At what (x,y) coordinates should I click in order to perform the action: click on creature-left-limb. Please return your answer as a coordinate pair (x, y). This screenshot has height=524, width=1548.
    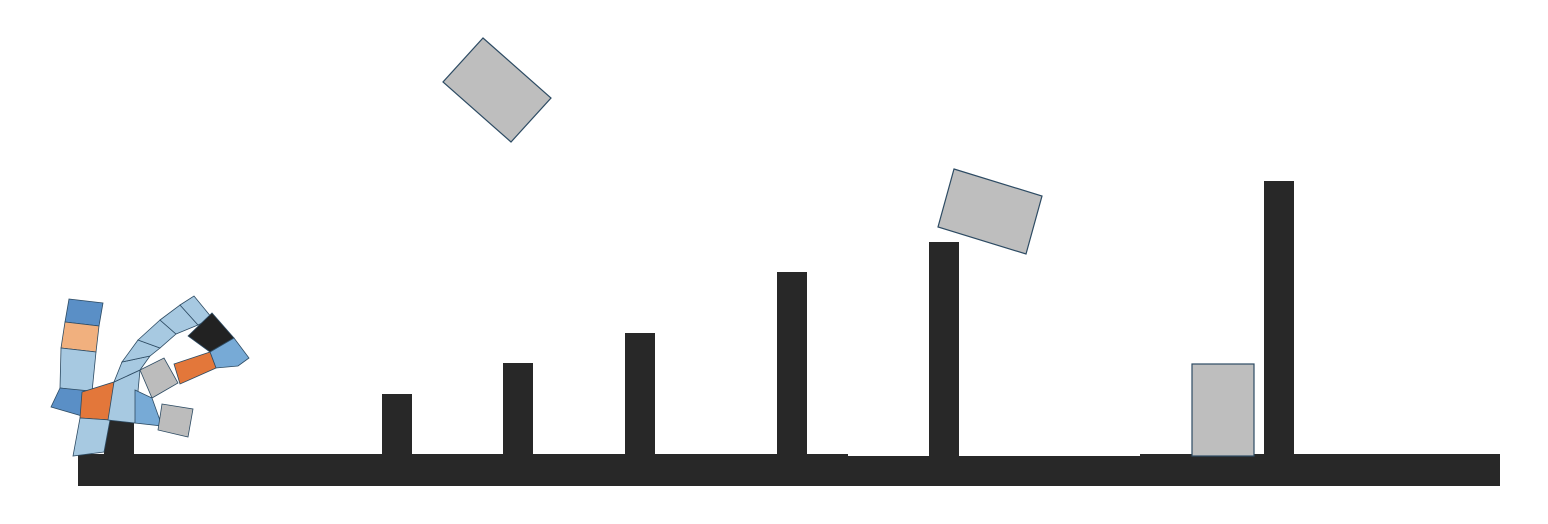
    Looking at the image, I should click on (77, 357).